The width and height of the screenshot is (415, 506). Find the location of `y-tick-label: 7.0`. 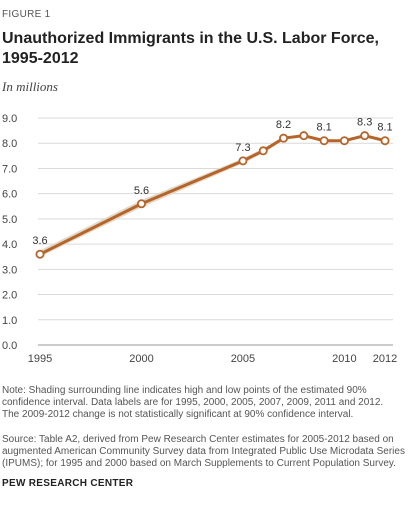

y-tick-label: 7.0 is located at coordinates (9, 169).